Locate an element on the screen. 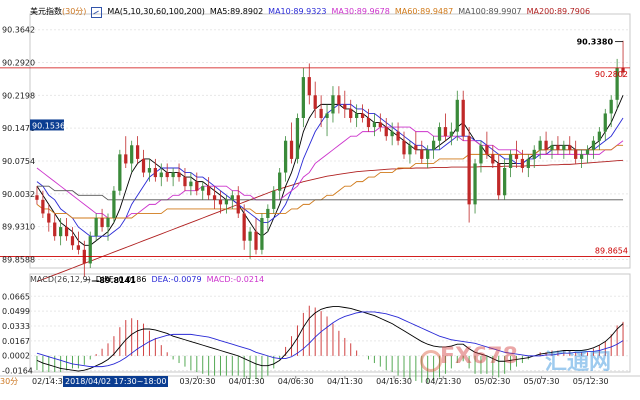 This screenshot has height=400, width=640. ma100-line is located at coordinates (330, 193).